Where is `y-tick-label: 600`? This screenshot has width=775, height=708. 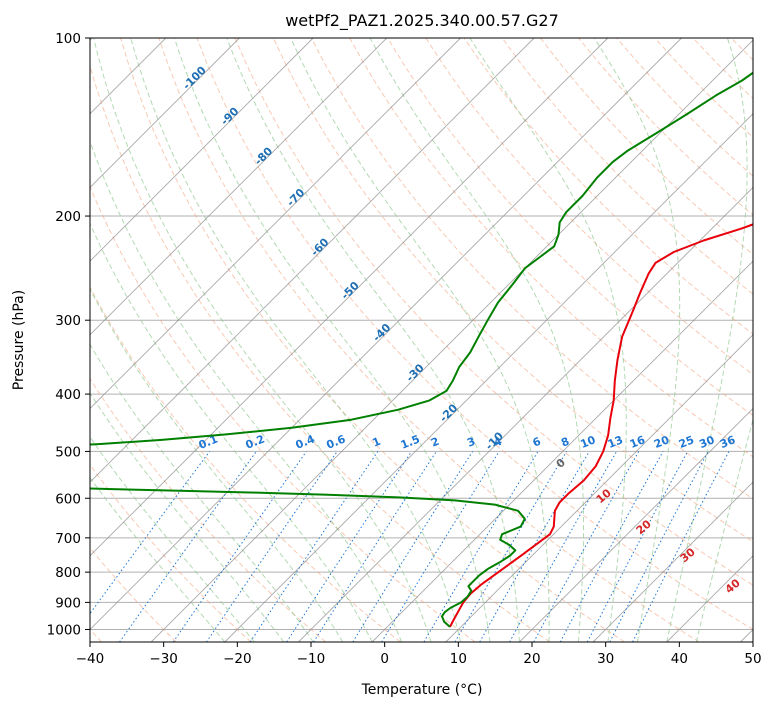 y-tick-label: 600 is located at coordinates (68, 499).